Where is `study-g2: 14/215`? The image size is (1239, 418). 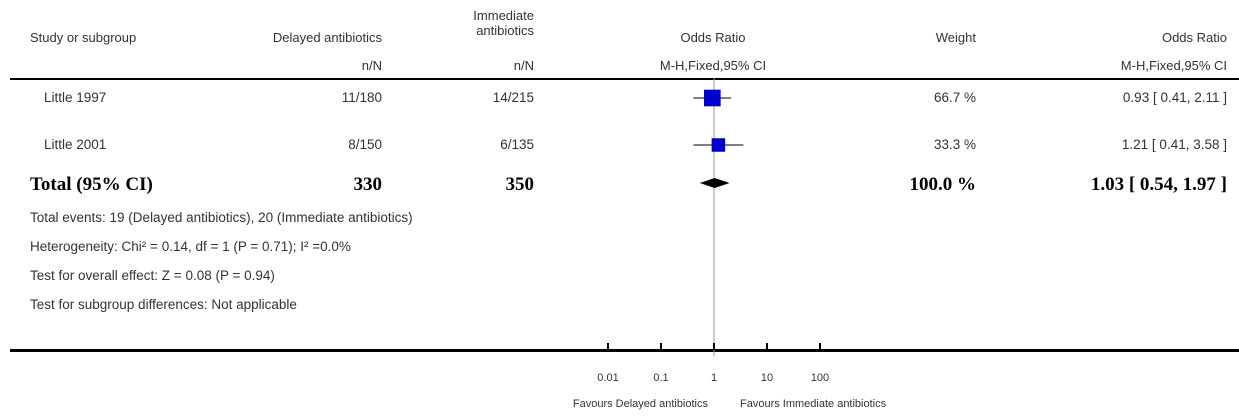 study-g2: 14/215 is located at coordinates (513, 97).